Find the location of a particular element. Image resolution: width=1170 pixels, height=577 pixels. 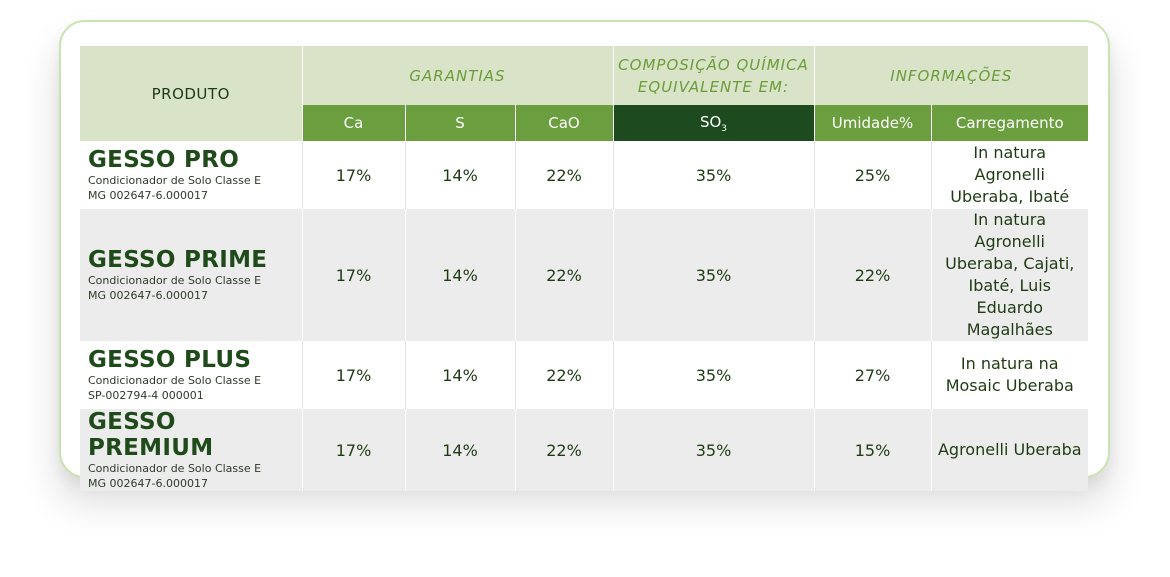

col-header-cao: CaO is located at coordinates (563, 123).